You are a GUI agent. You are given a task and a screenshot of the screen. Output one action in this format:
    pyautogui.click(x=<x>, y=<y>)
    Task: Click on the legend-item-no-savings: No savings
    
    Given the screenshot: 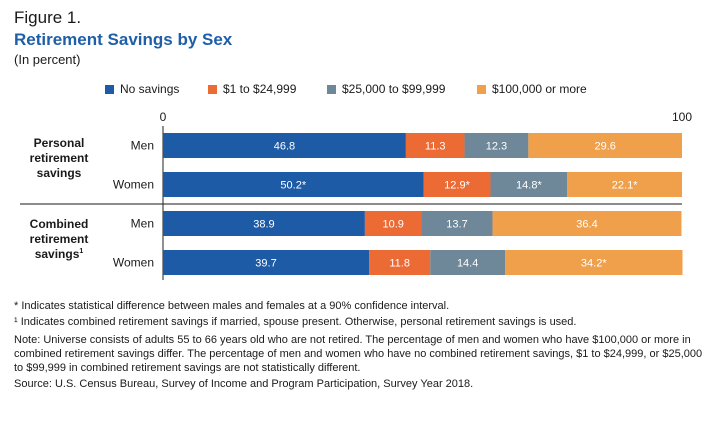 What is the action you would take?
    pyautogui.click(x=142, y=89)
    